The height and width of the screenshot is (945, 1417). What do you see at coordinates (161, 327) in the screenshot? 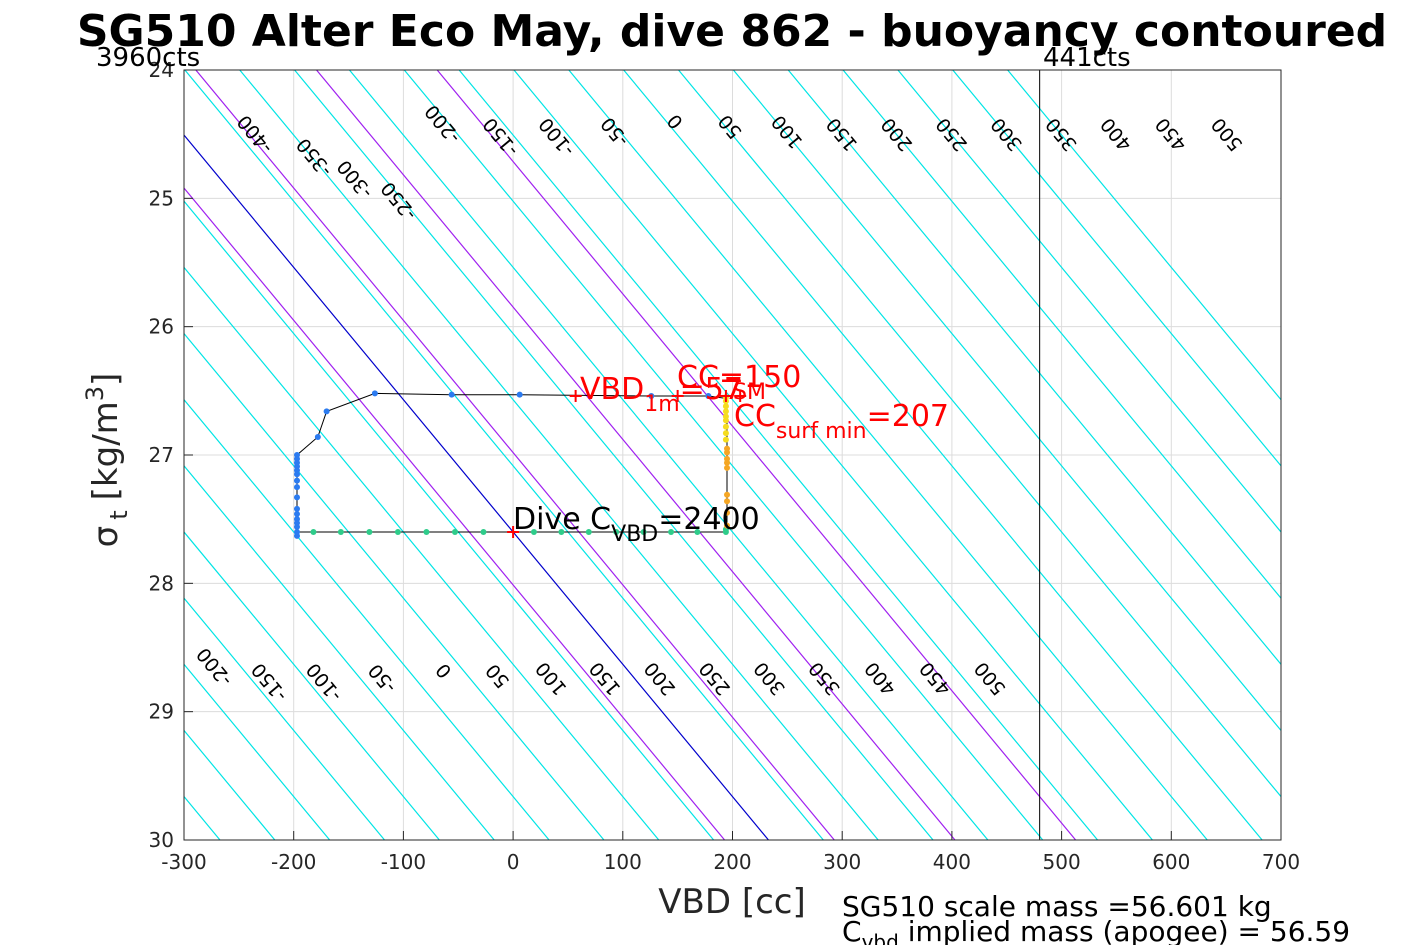
I see `y-tick-label: 26` at bounding box center [161, 327].